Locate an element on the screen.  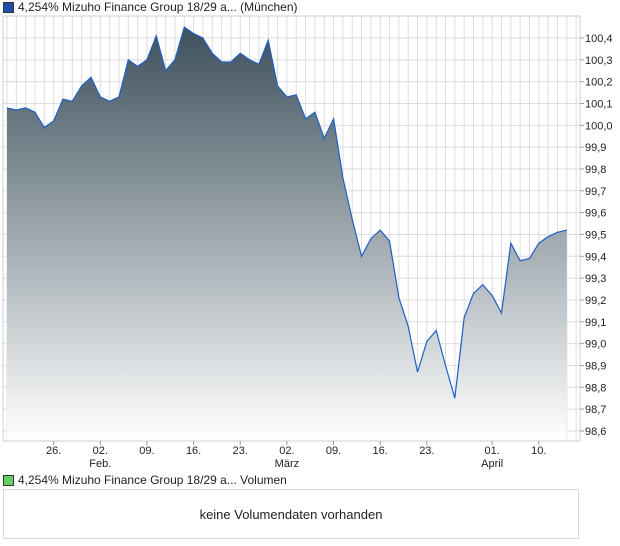
volume-panel: keine Volumendaten vorhanden is located at coordinates (291, 514).